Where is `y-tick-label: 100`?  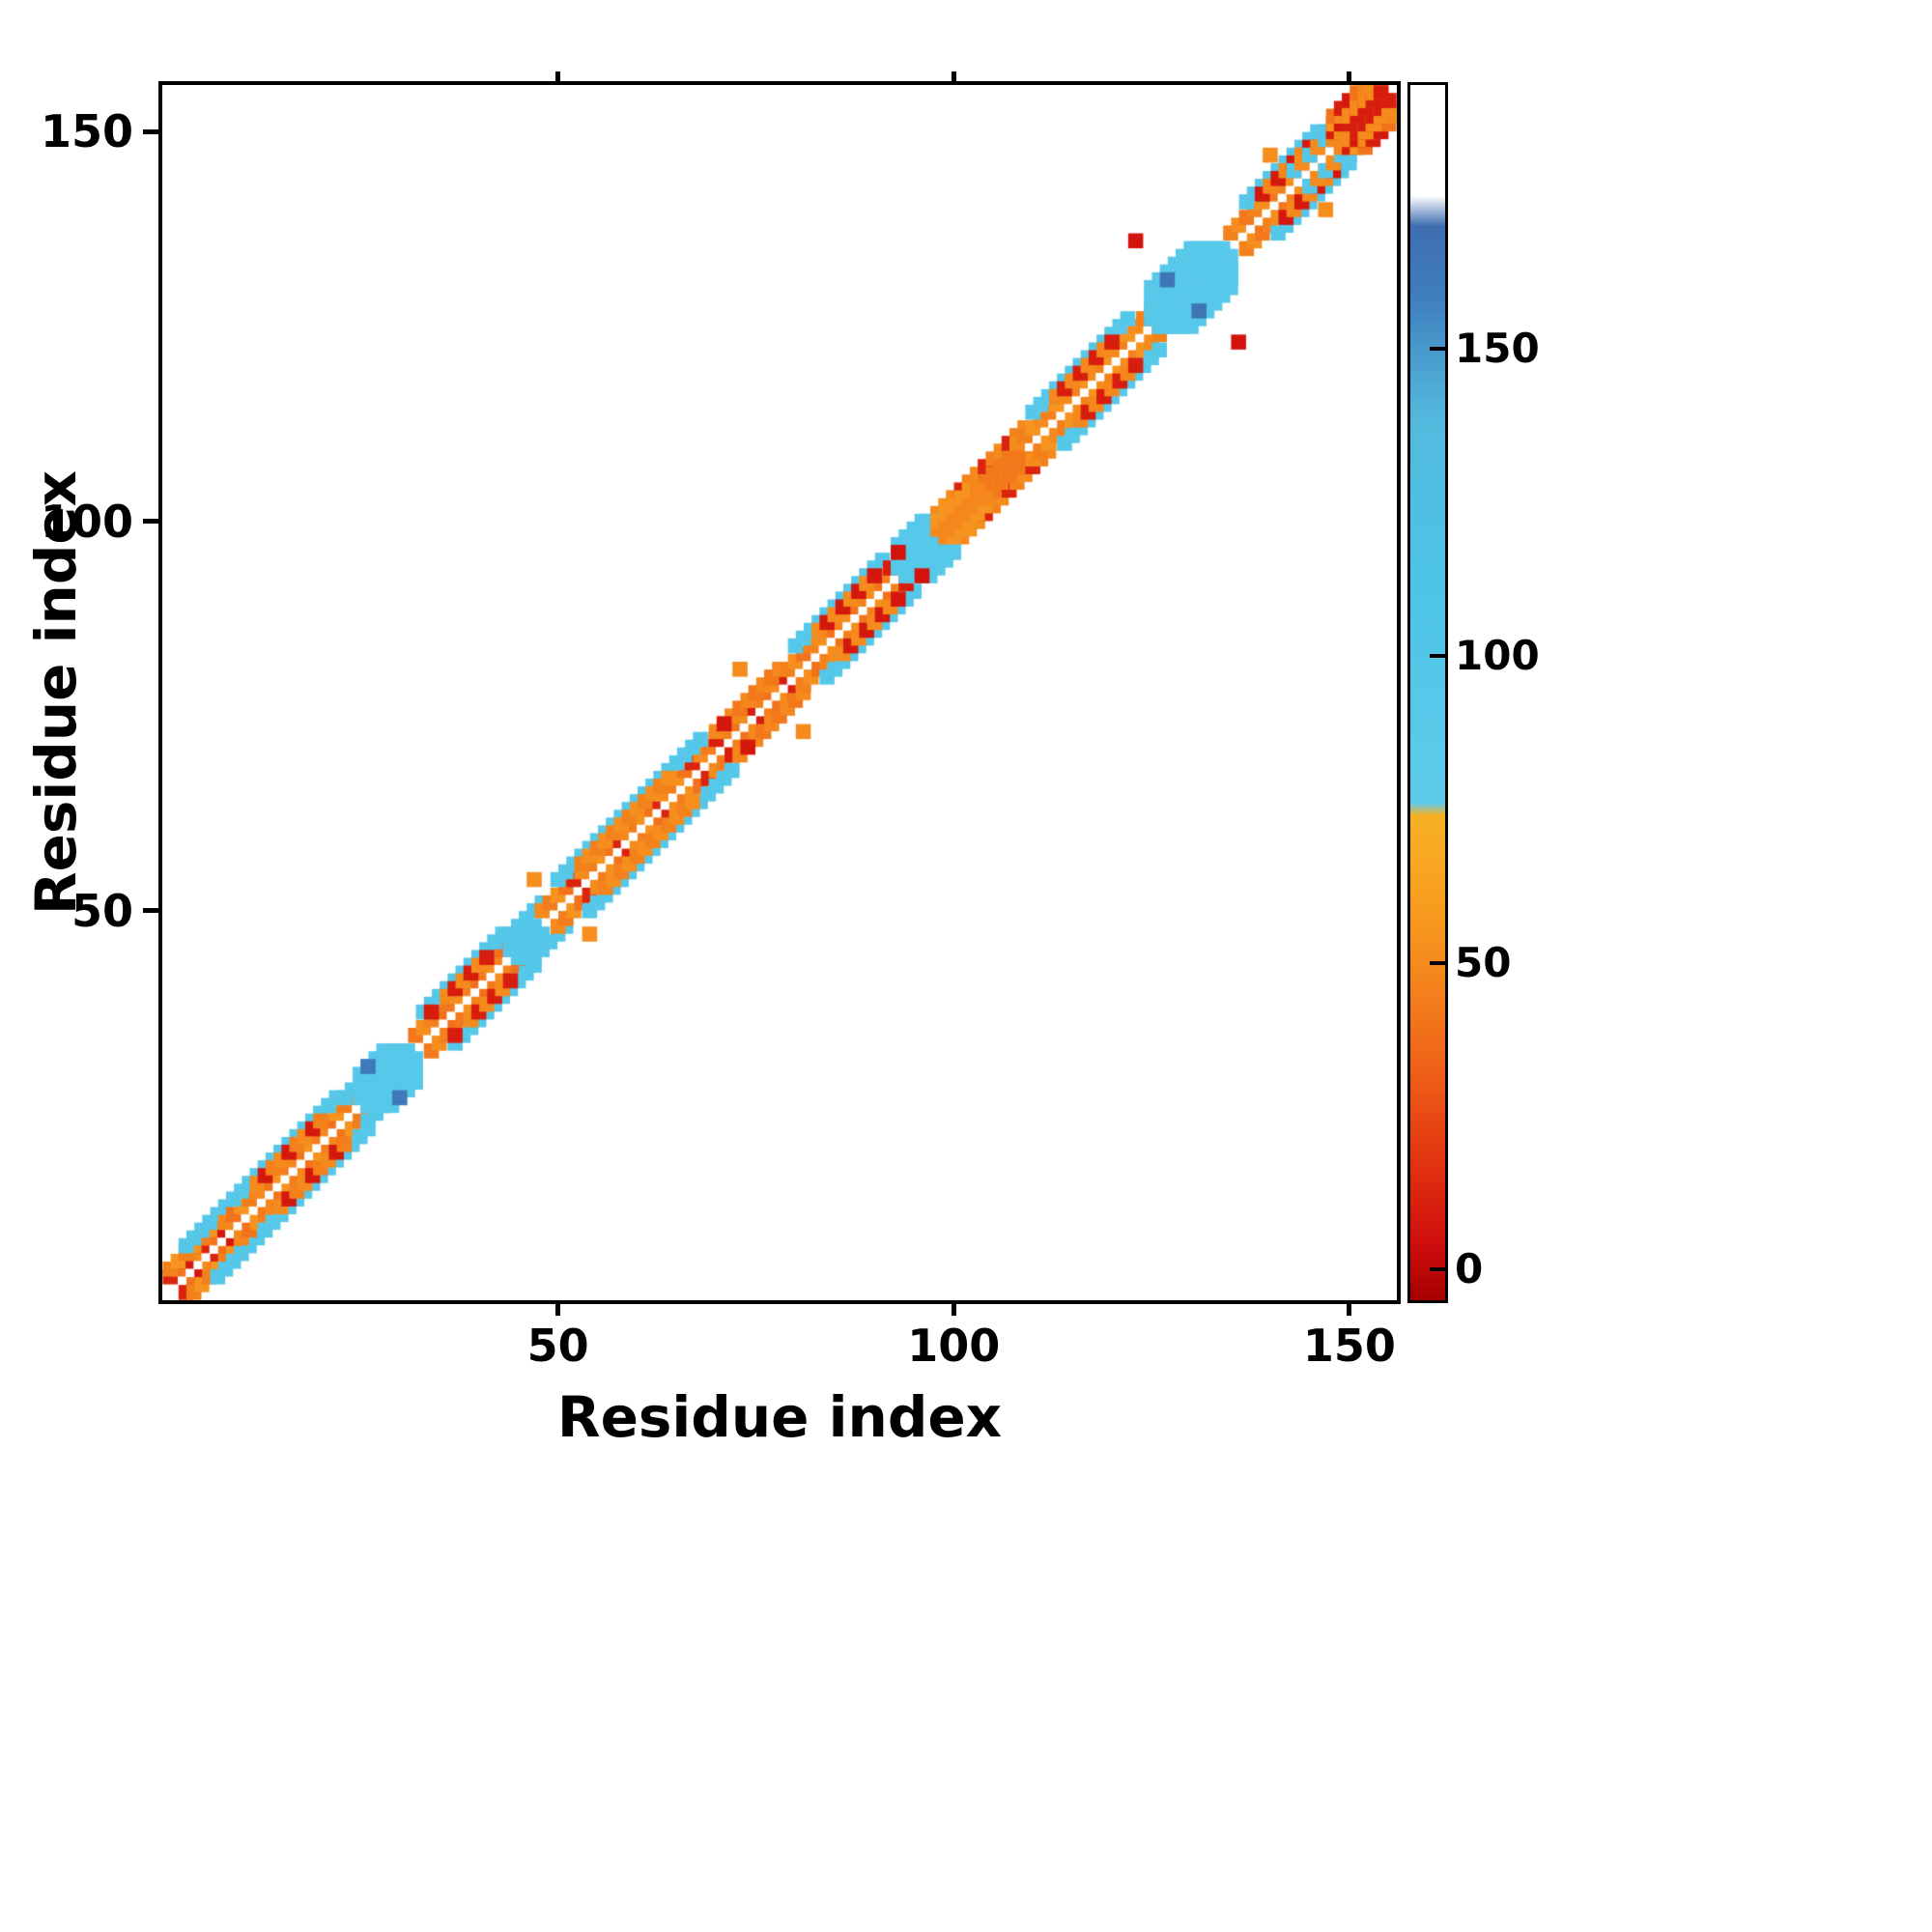 y-tick-label: 100 is located at coordinates (86, 521).